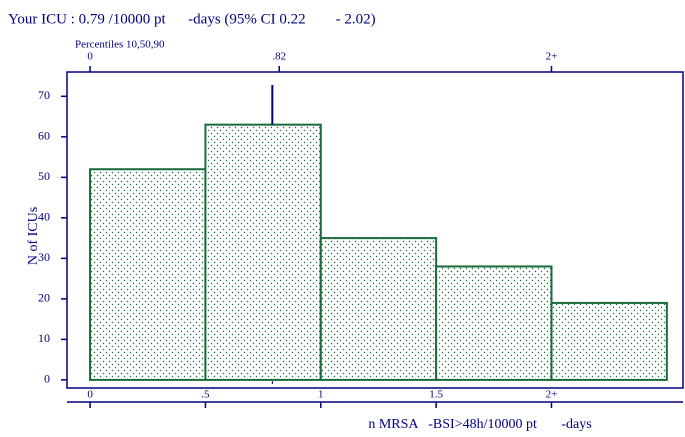  I want to click on x-tick-label: 1, so click(321, 395).